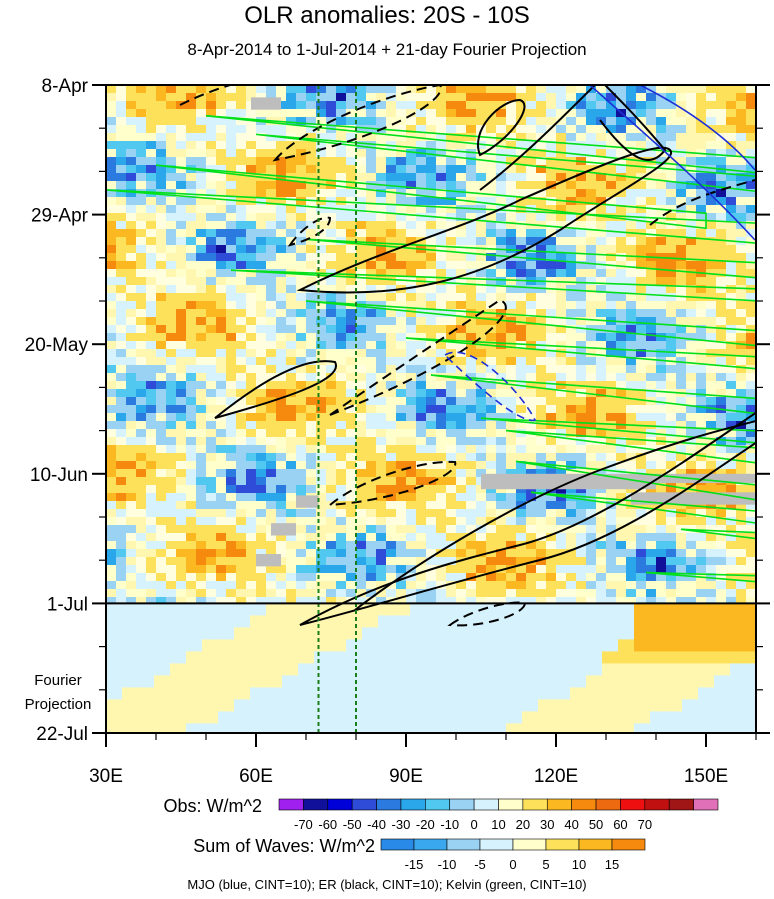 The width and height of the screenshot is (774, 899). What do you see at coordinates (60, 216) in the screenshot?
I see `y-tick-label: 29-Apr` at bounding box center [60, 216].